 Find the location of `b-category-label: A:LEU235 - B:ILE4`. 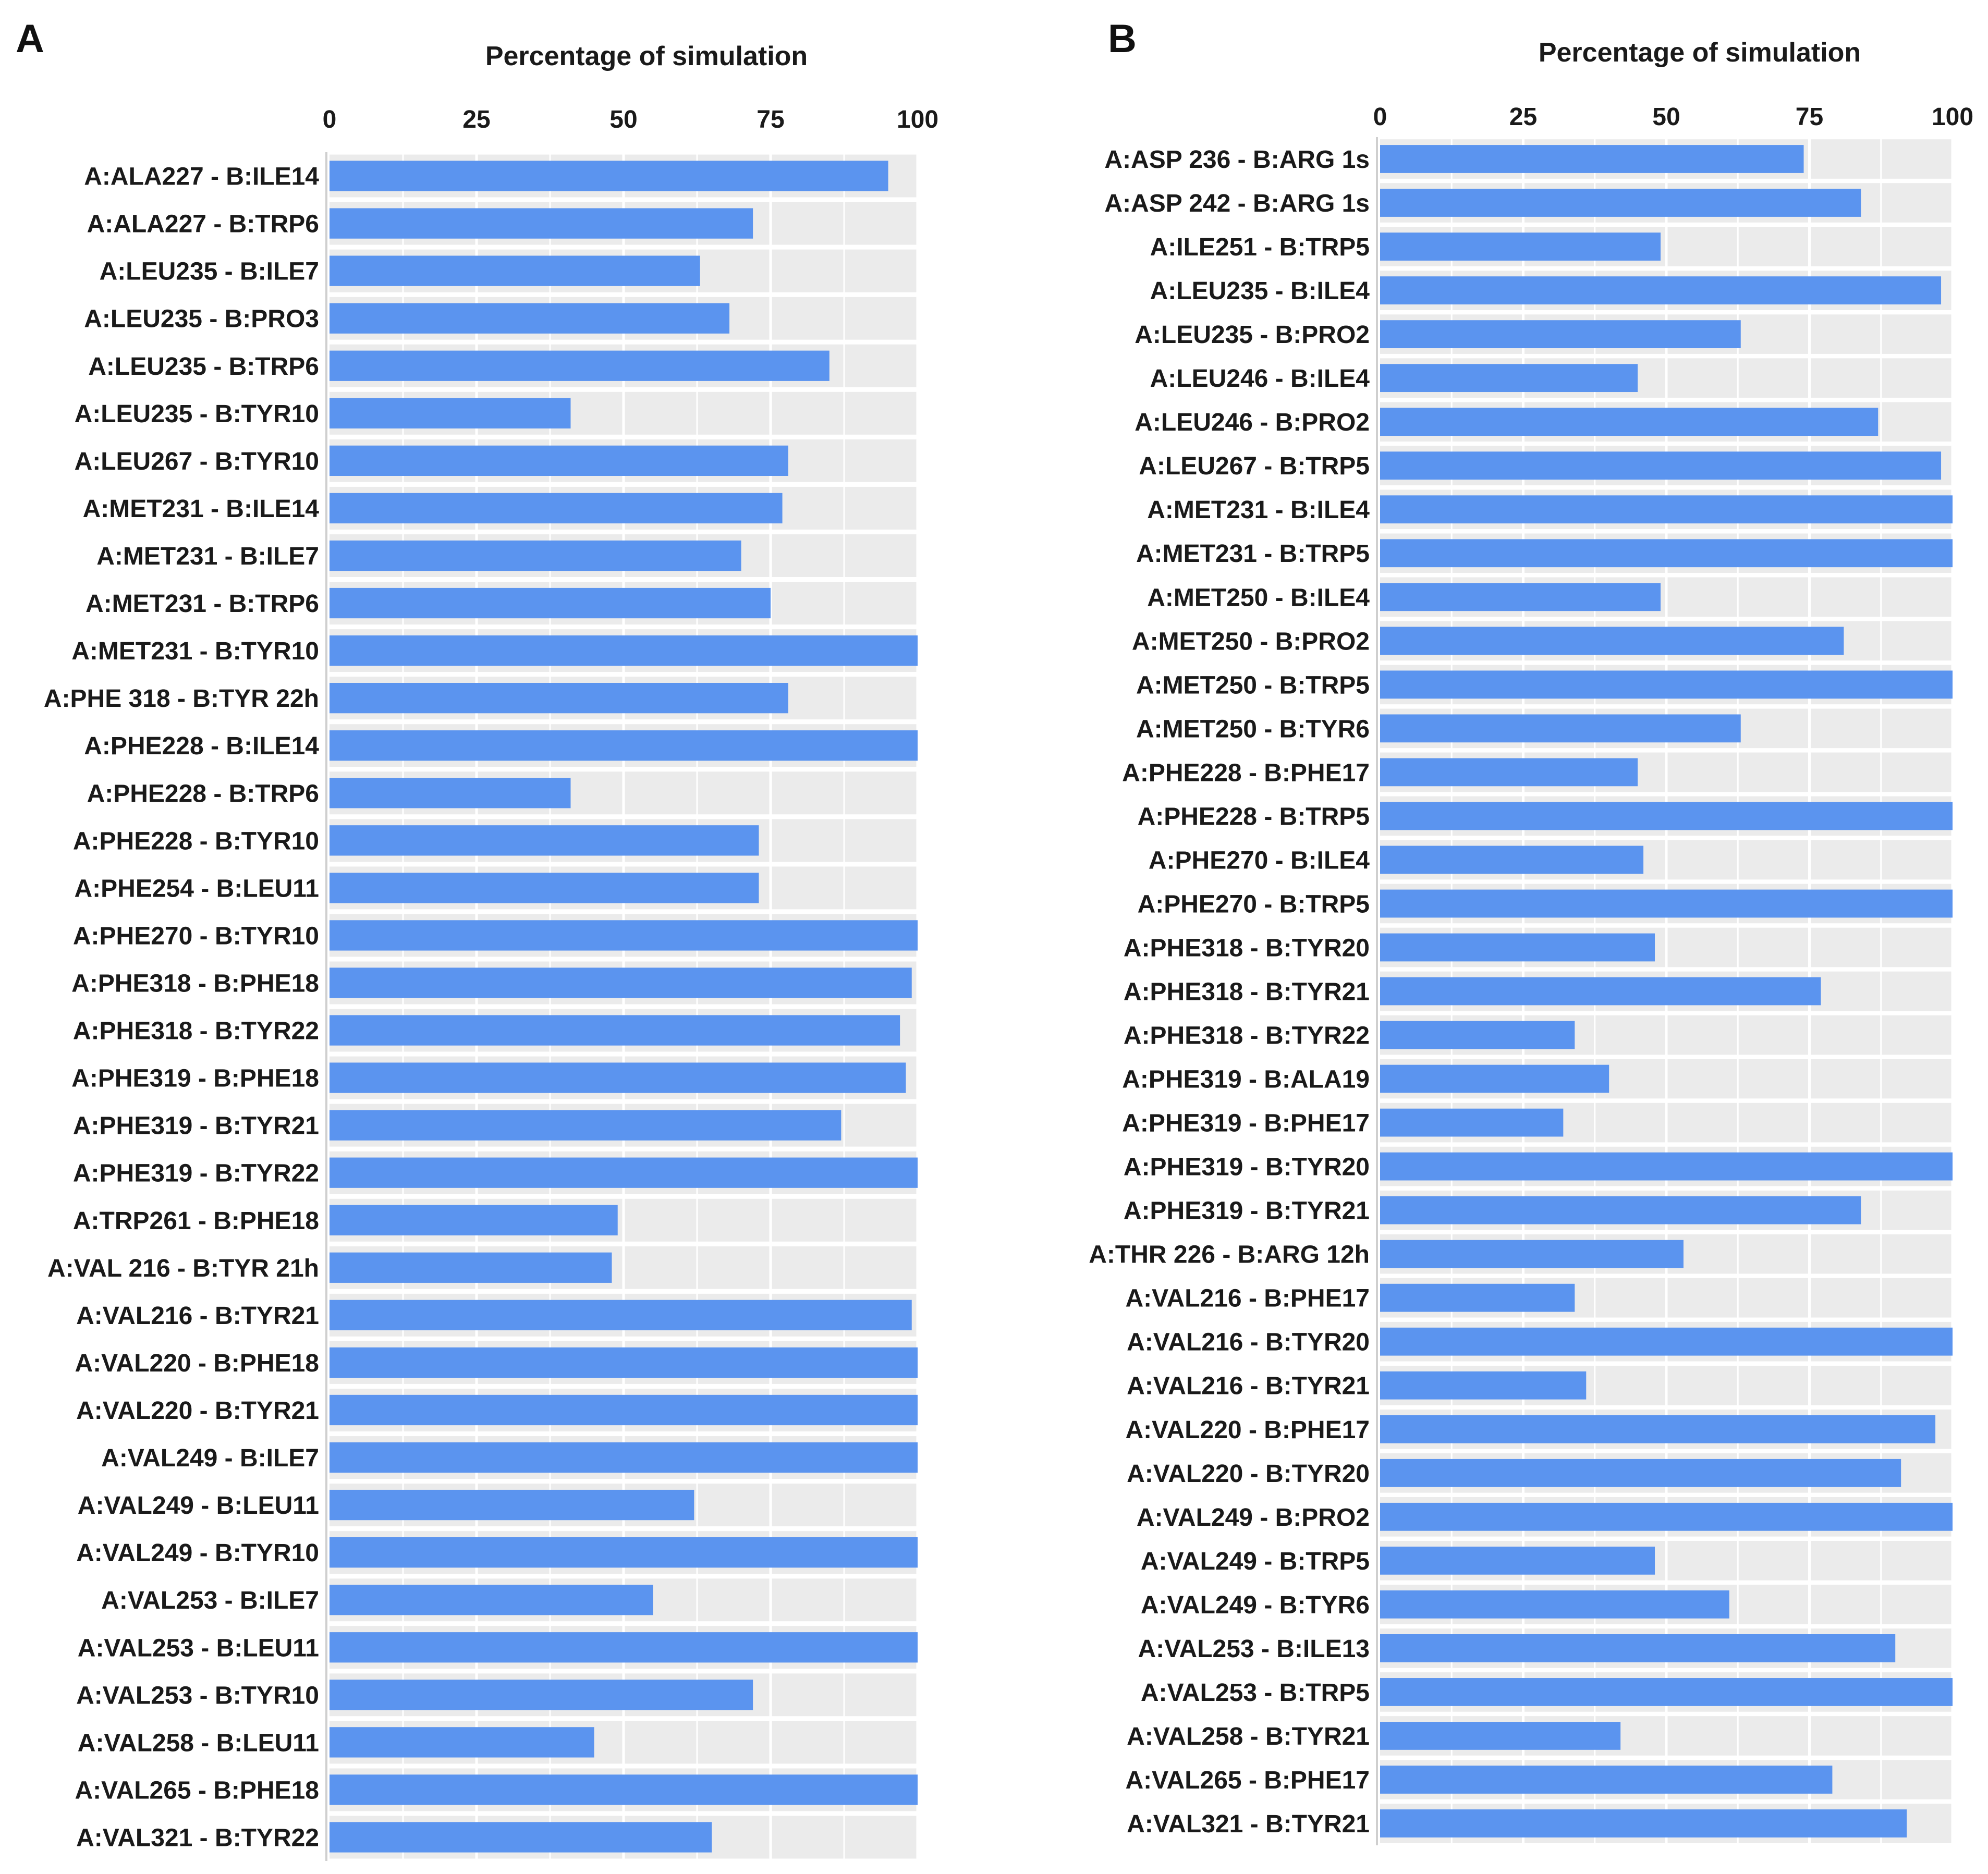

b-category-label: A:LEU235 - B:ILE4 is located at coordinates (1260, 291).